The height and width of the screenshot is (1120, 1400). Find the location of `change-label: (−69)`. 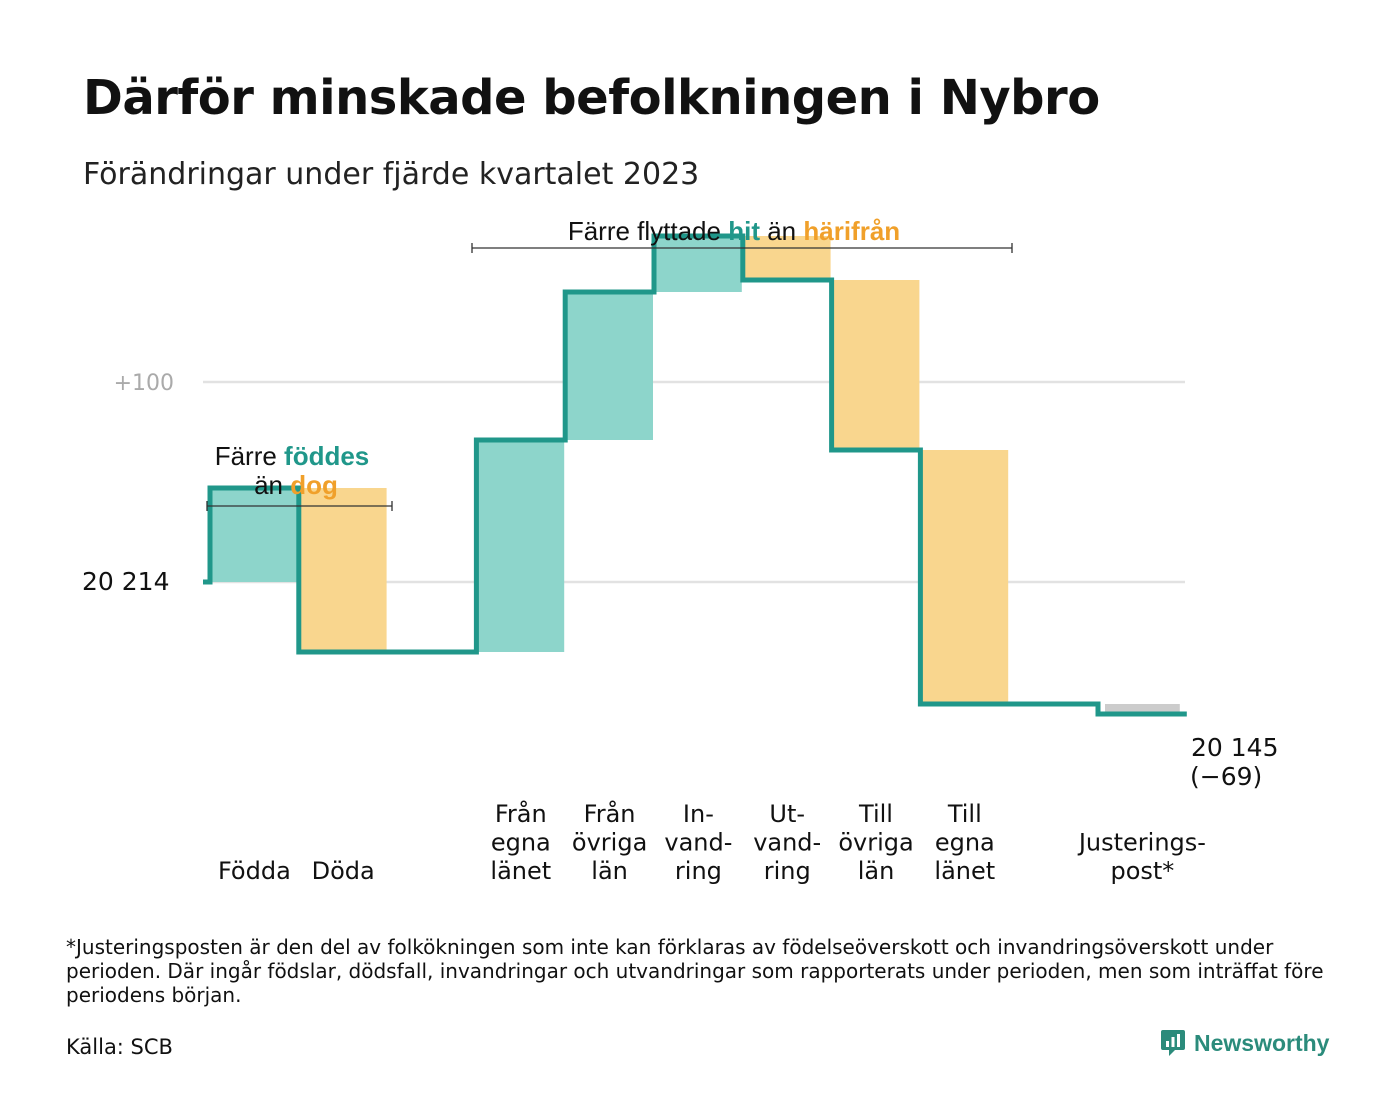

change-label: (−69) is located at coordinates (1226, 776).